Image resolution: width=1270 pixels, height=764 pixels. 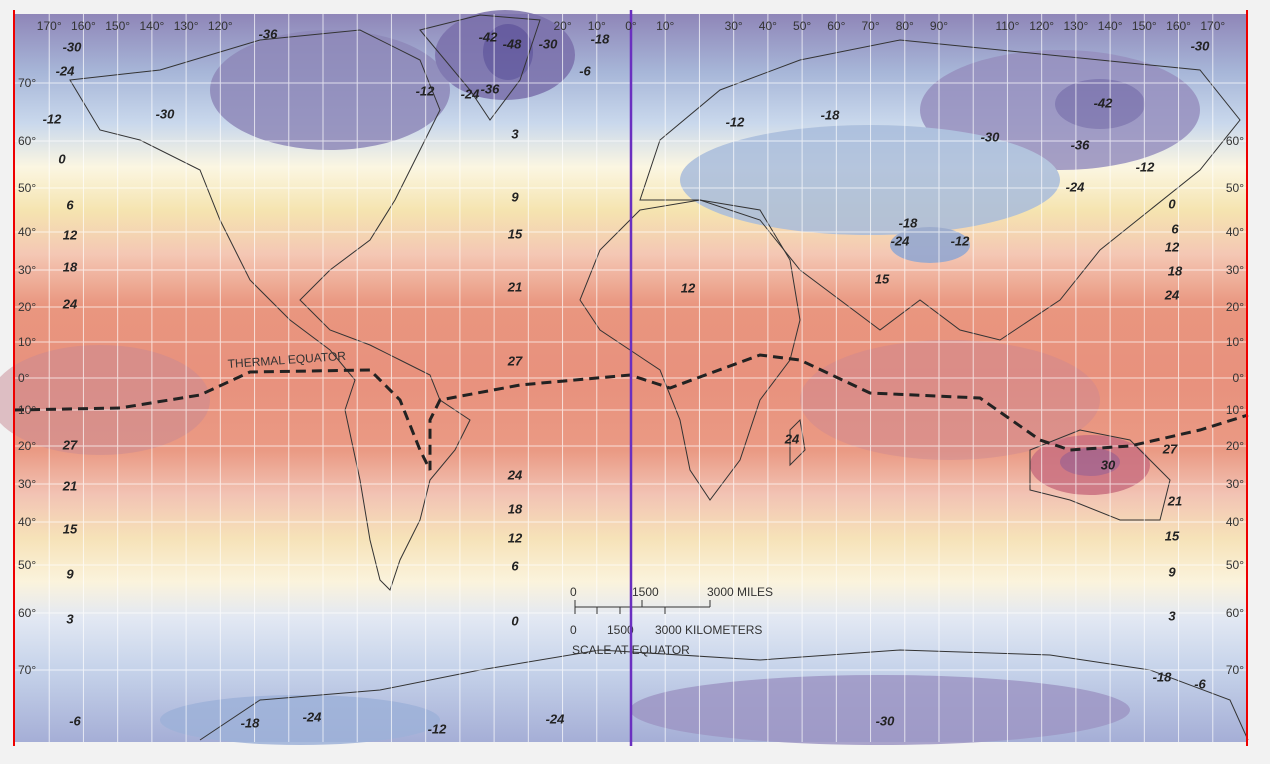 What do you see at coordinates (220, 26) in the screenshot?
I see `longitude-label: 120°` at bounding box center [220, 26].